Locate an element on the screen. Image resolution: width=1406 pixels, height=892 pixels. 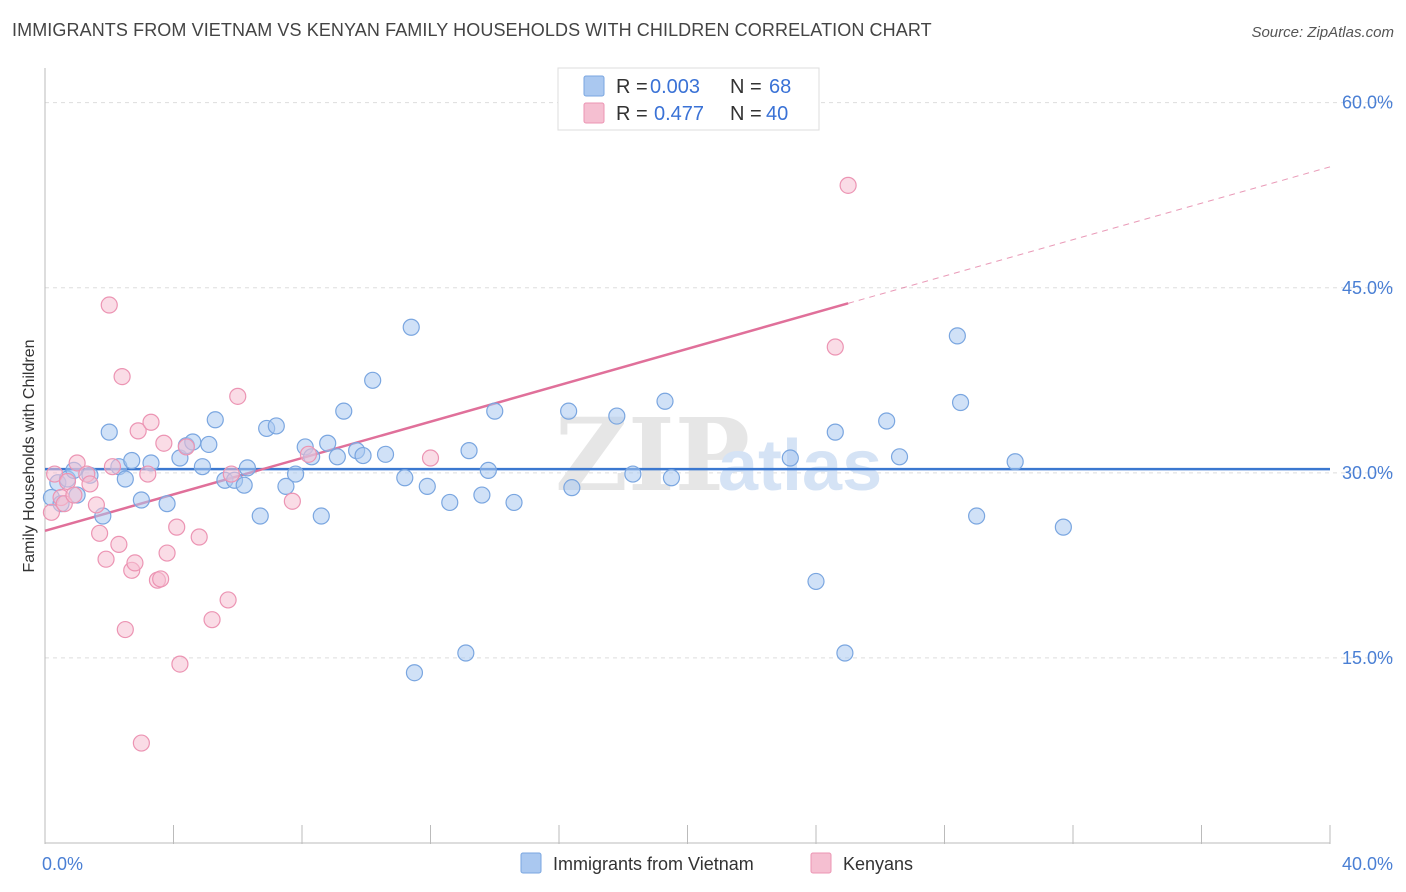
legend-r-label-kenyans: R = is located at coordinates (632, 114).